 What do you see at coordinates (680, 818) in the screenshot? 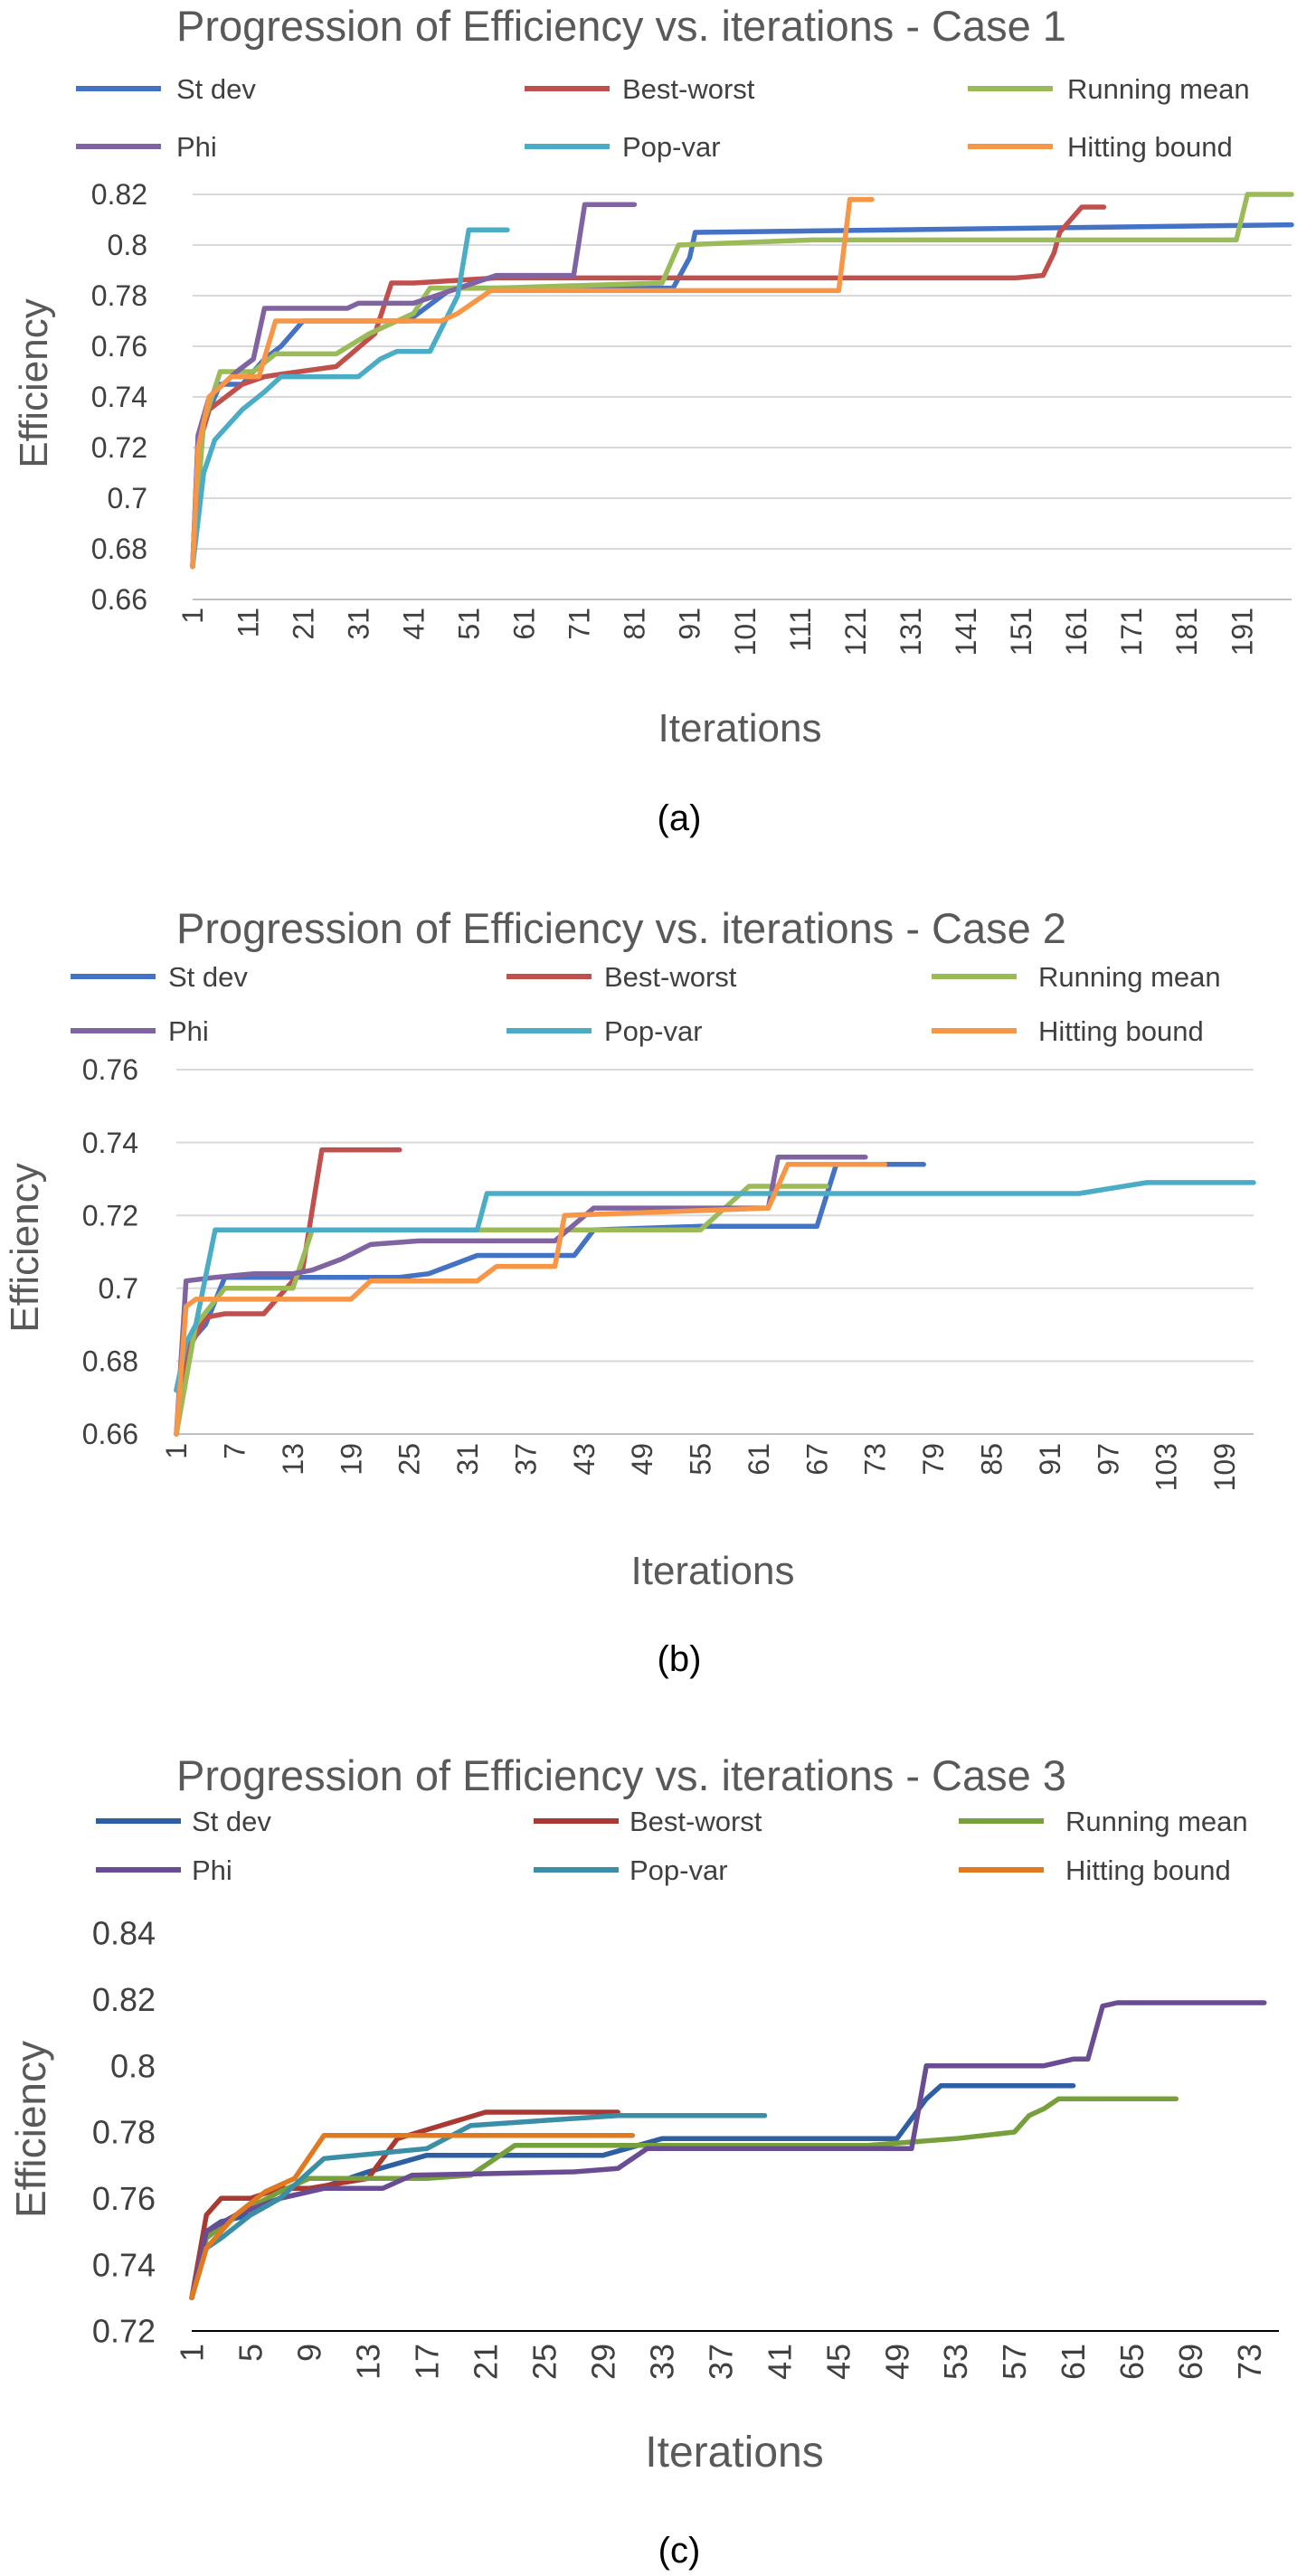
I see `chart-a-caption: (a)` at bounding box center [680, 818].